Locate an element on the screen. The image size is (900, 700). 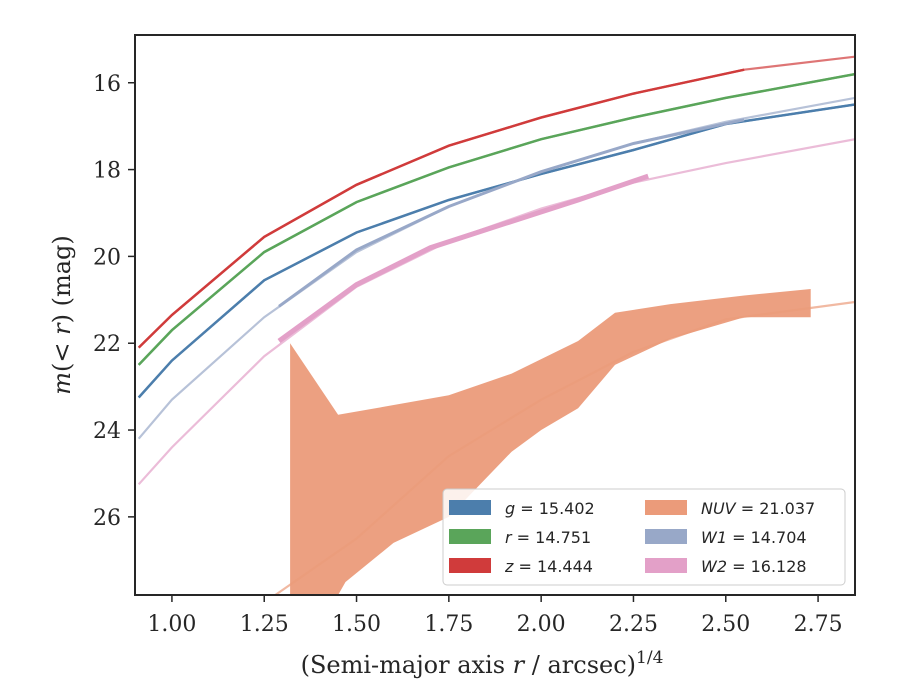
y-tick-label: 20 is located at coordinates (107, 257).